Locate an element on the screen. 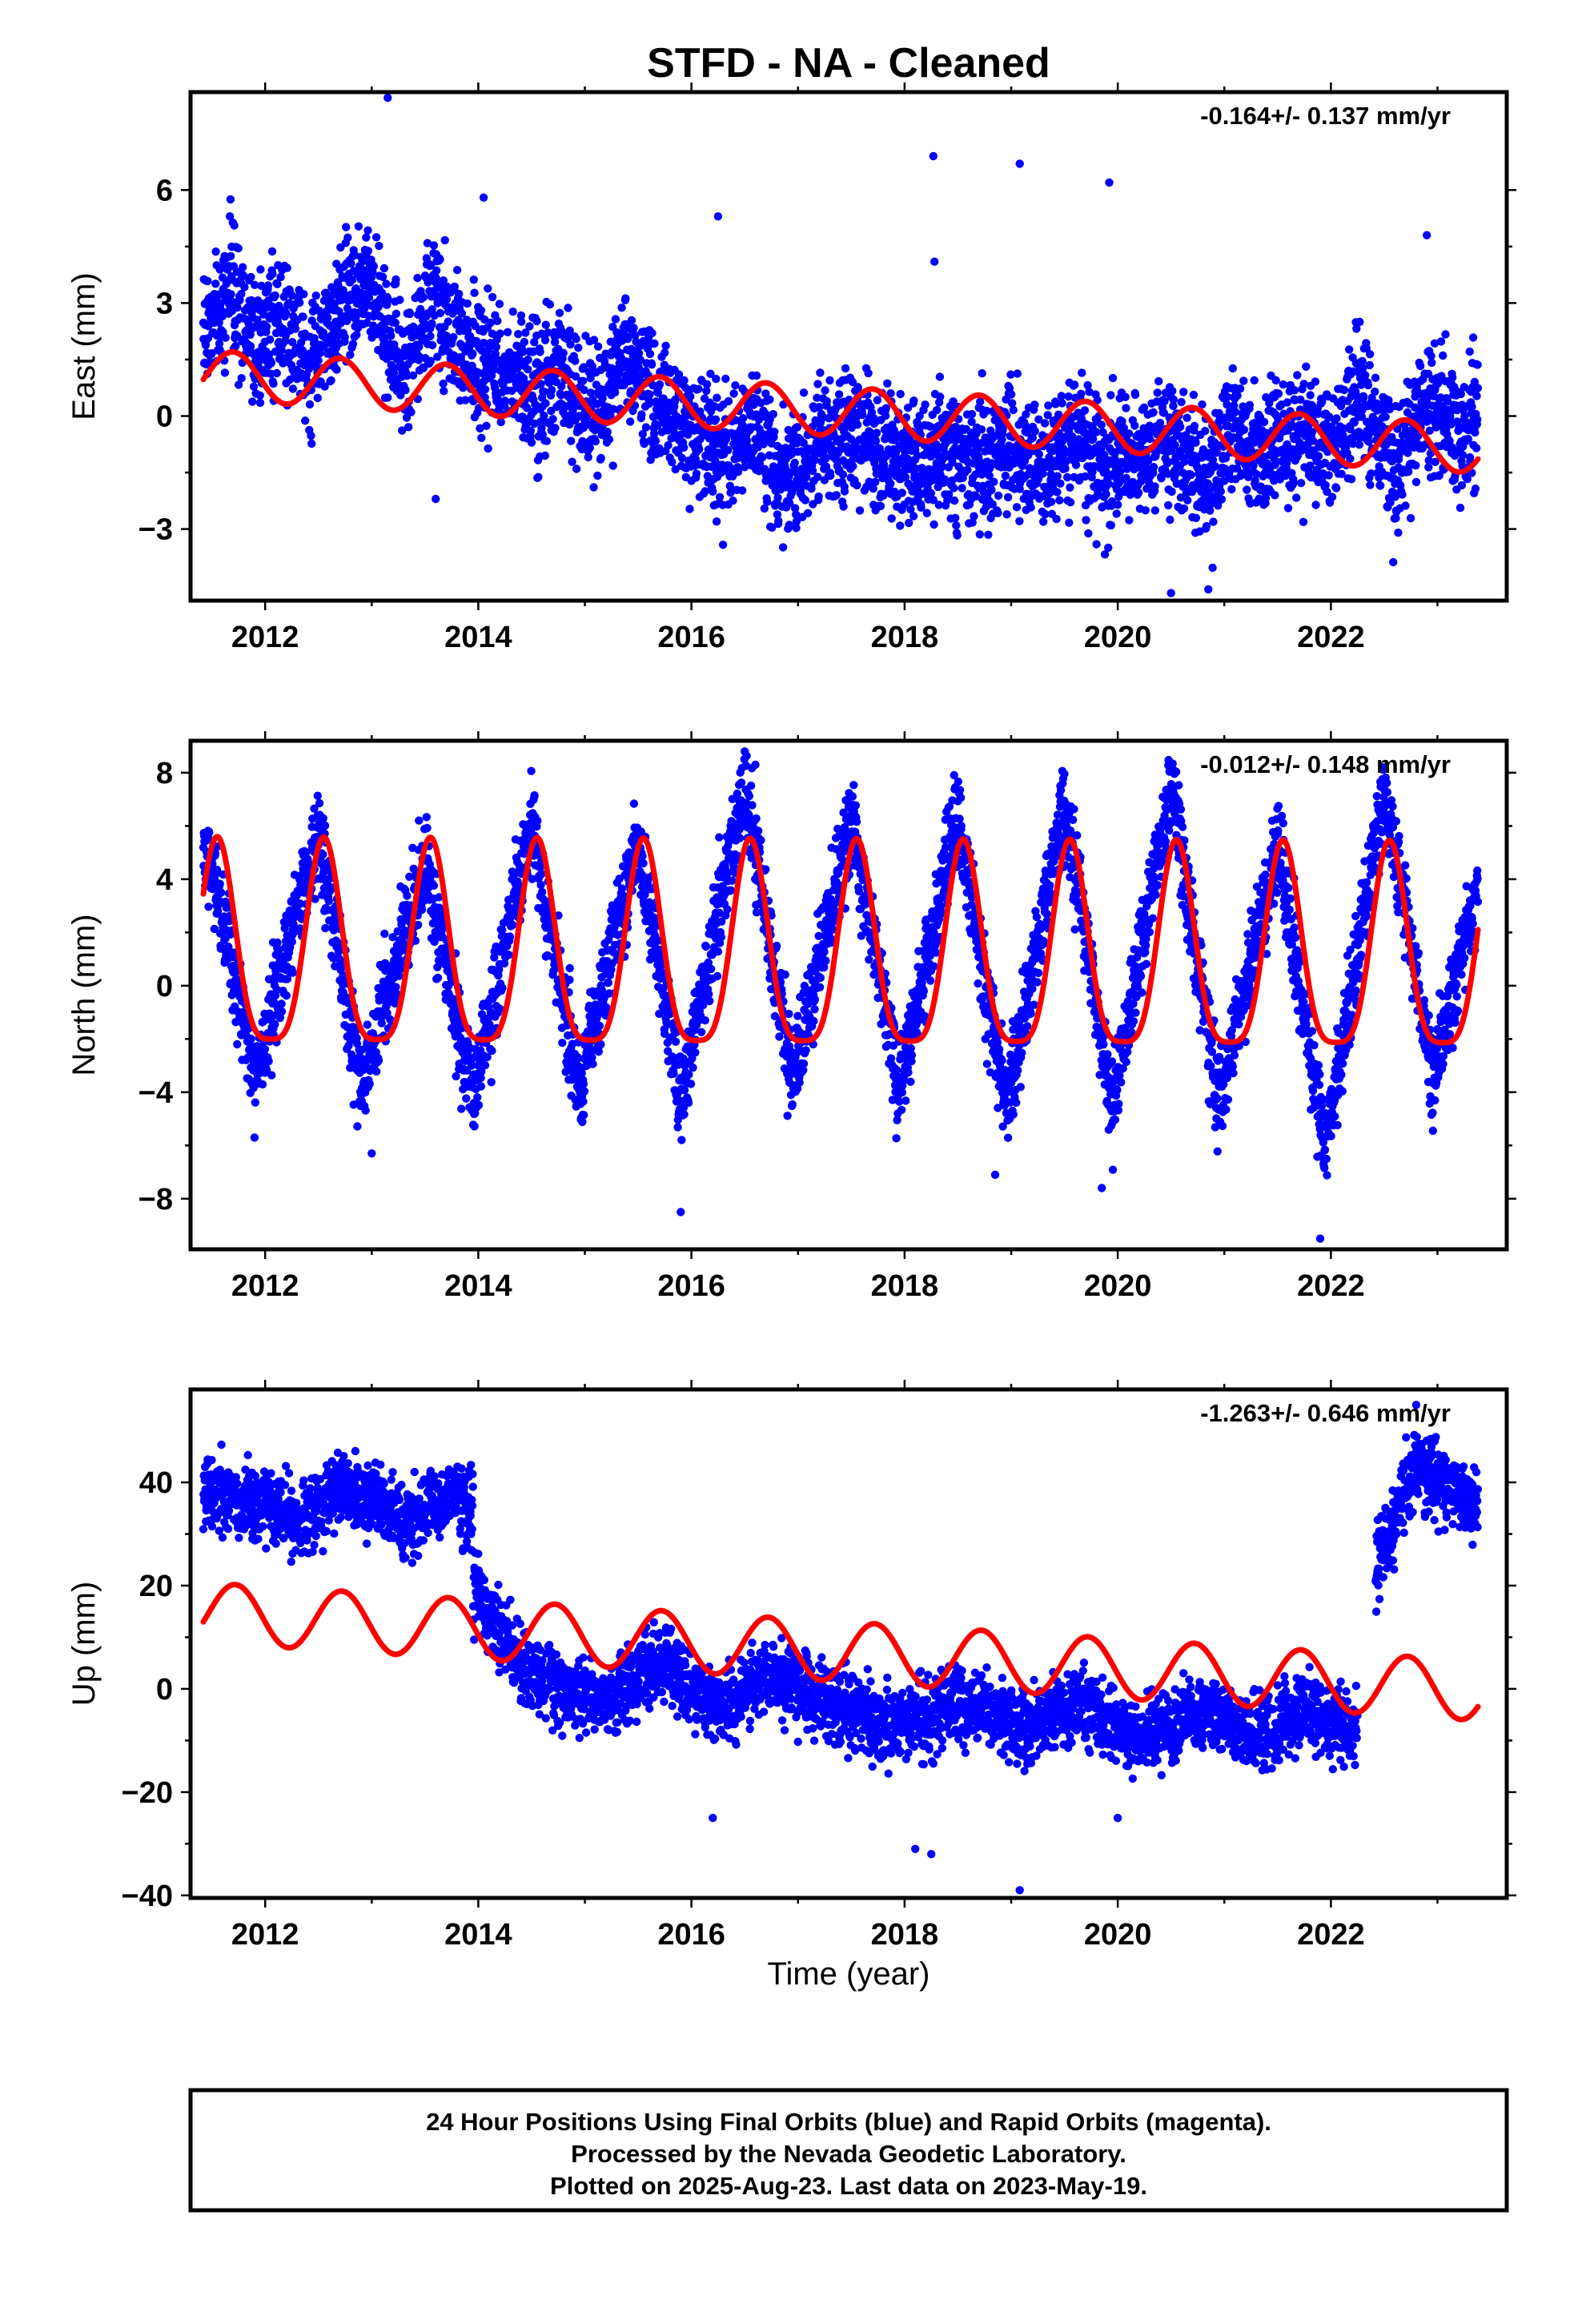 The height and width of the screenshot is (2324, 1582). east-x-tick-label: 2018 is located at coordinates (905, 637).